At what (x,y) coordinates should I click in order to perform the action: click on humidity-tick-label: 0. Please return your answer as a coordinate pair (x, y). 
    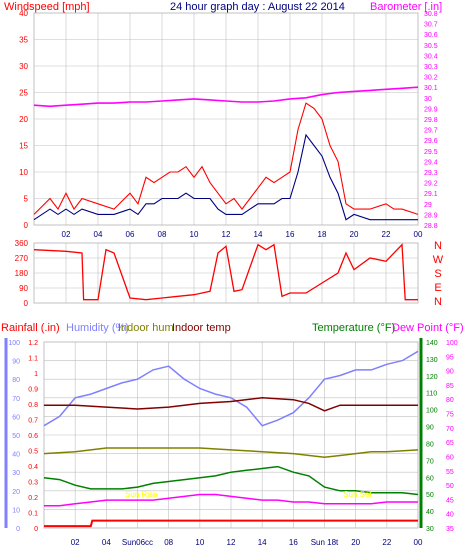
    Looking at the image, I should click on (18, 529).